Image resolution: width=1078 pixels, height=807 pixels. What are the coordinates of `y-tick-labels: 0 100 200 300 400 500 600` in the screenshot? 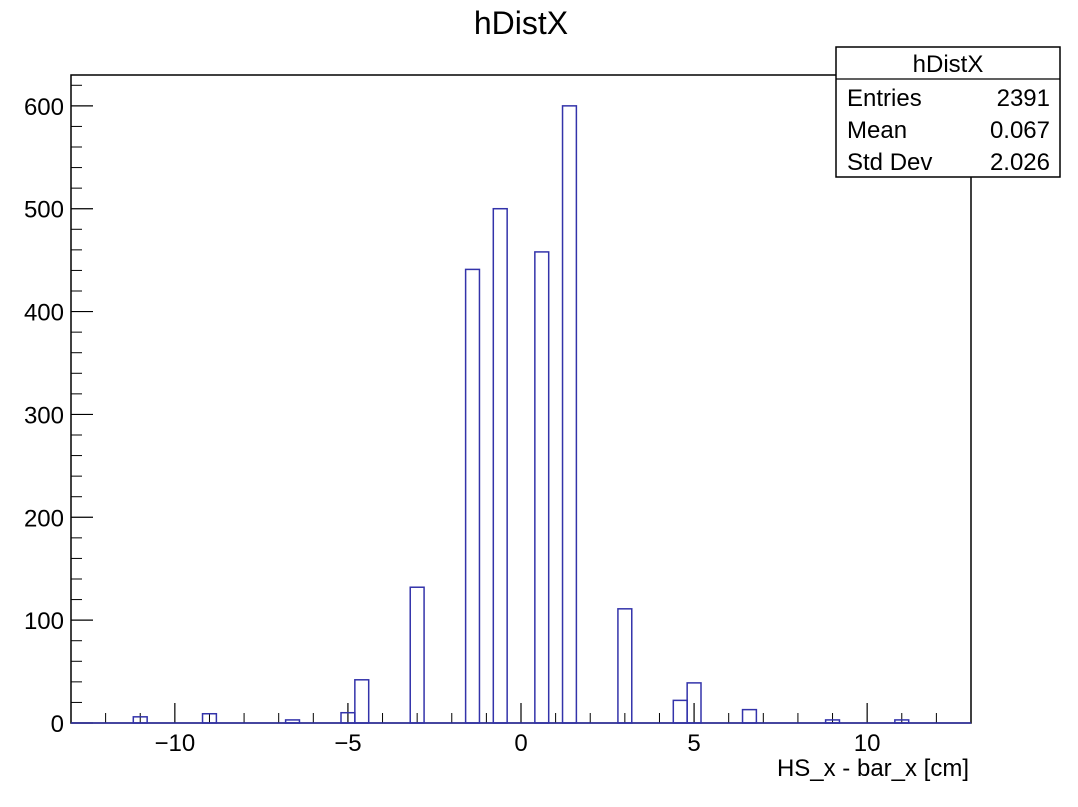 It's located at (44, 416).